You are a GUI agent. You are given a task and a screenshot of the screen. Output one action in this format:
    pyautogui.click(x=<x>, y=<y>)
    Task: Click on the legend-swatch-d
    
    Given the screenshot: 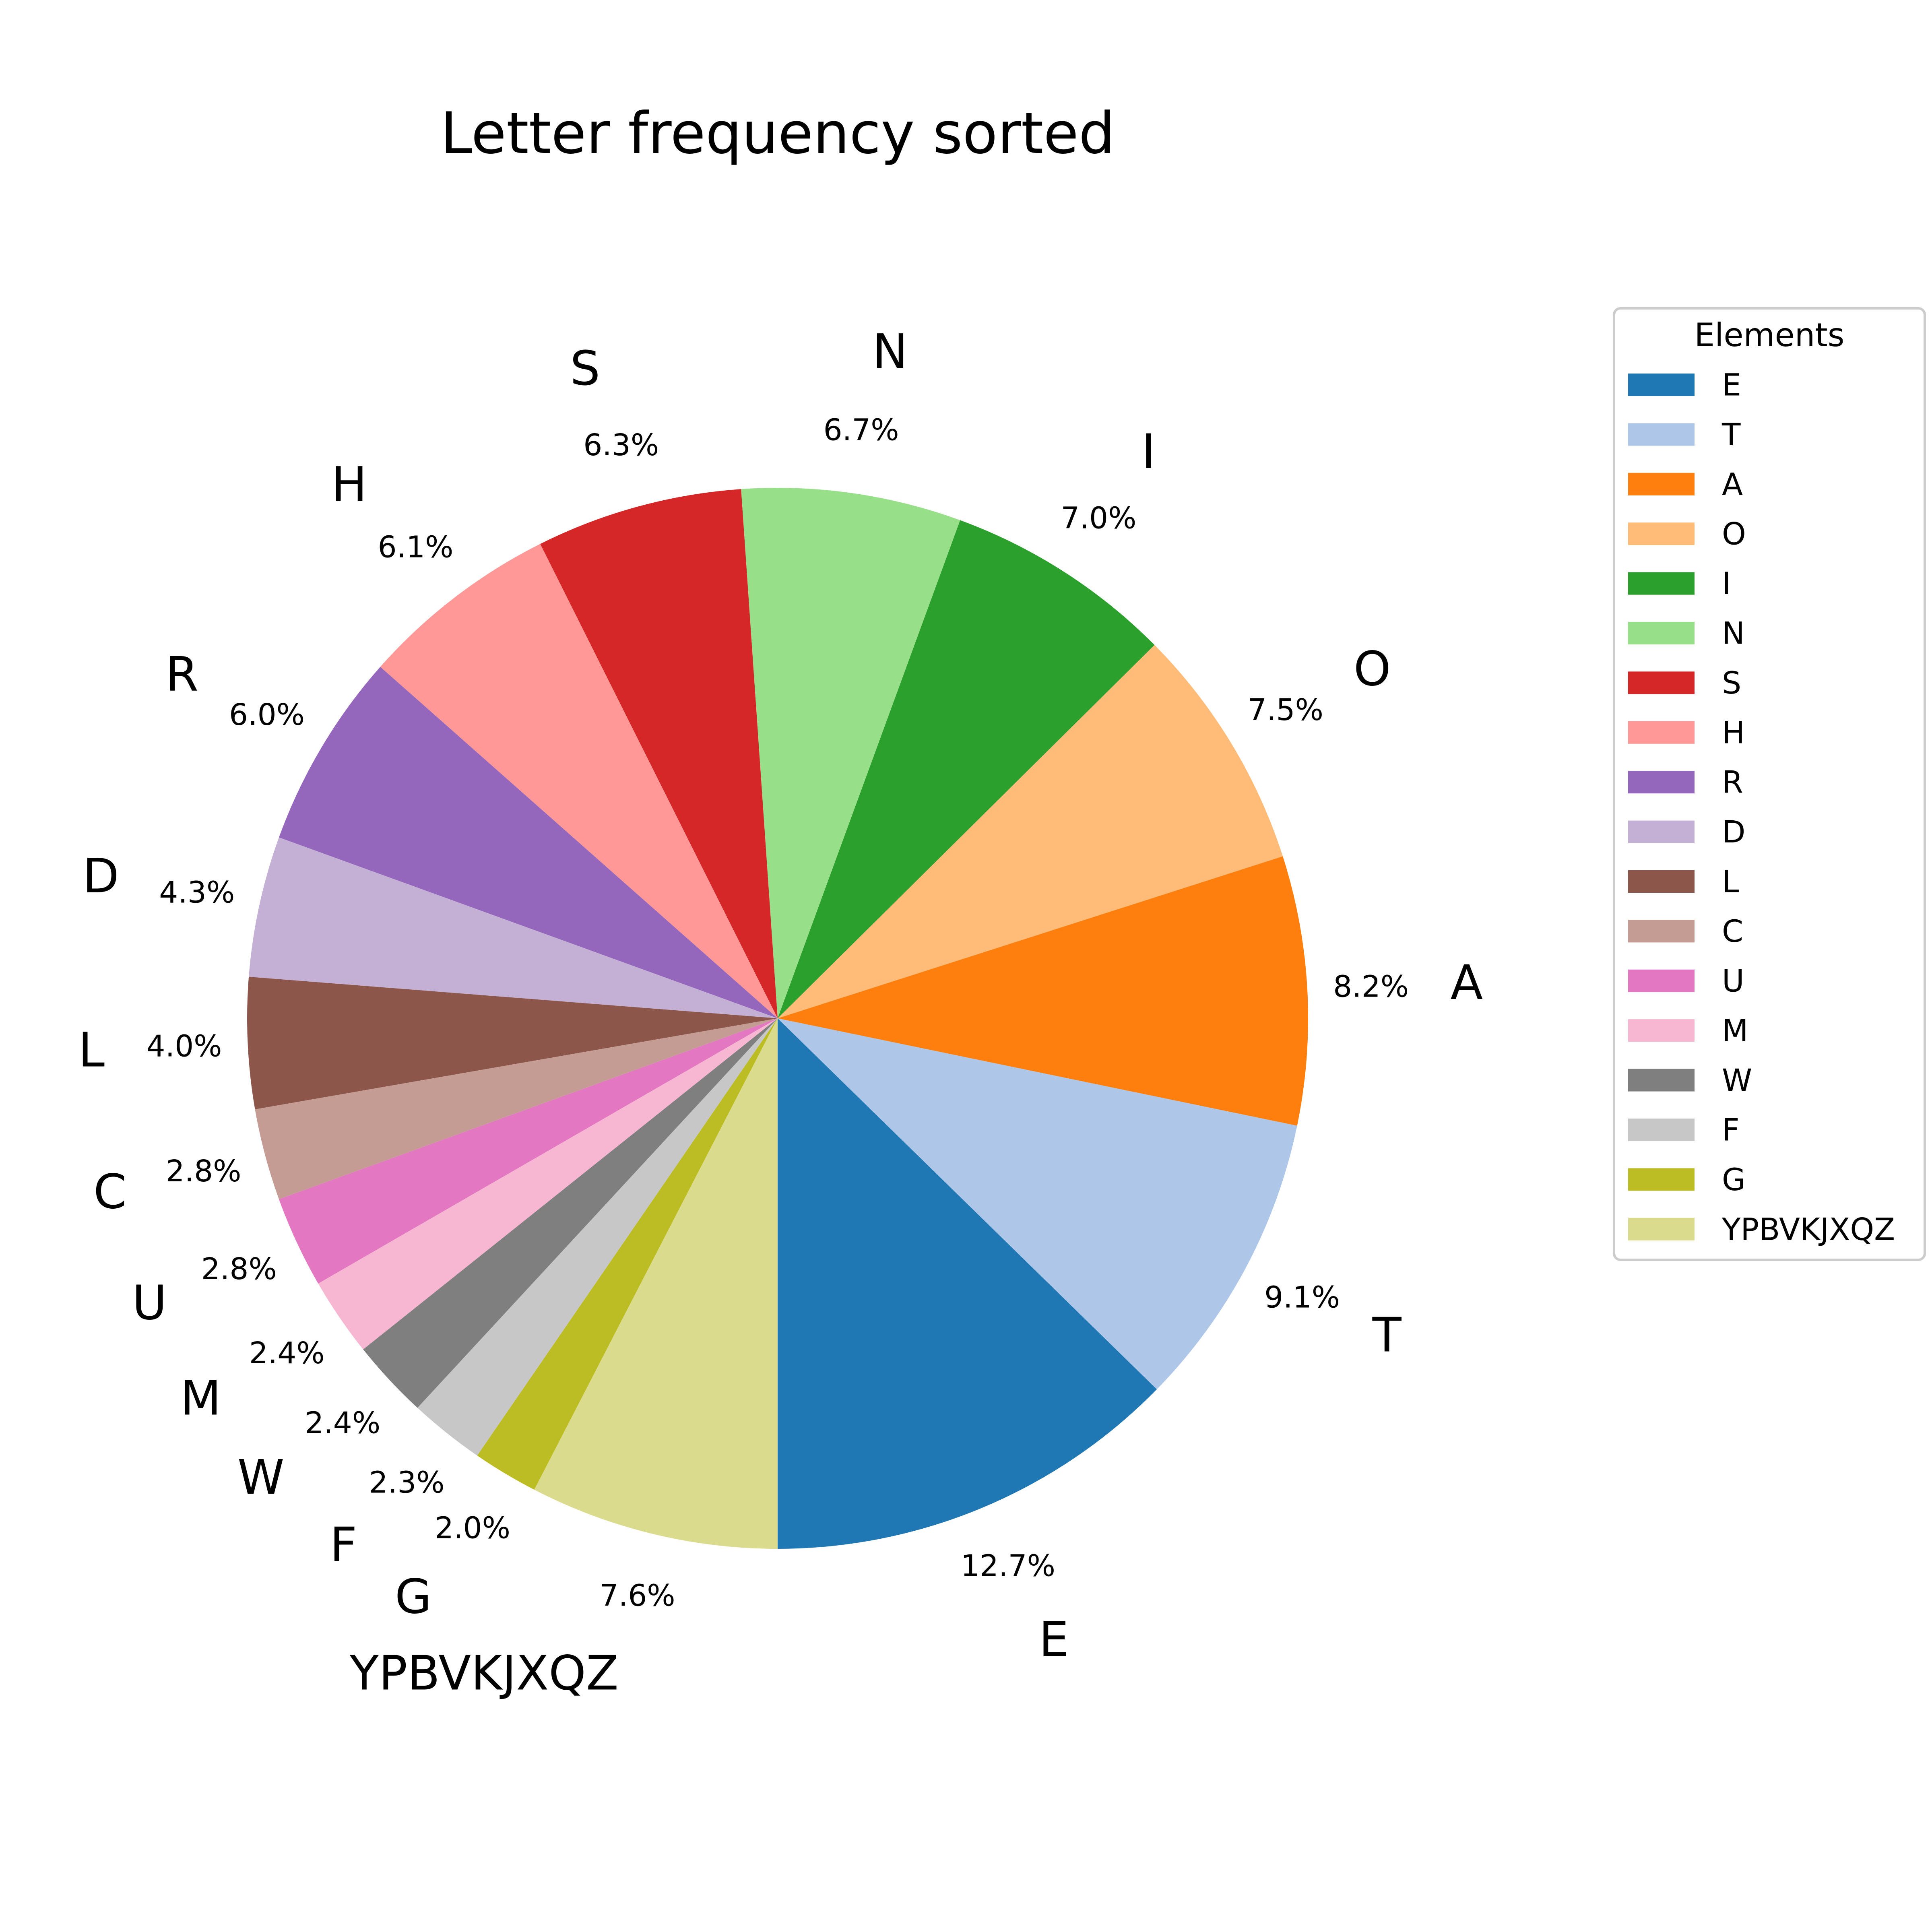 What is the action you would take?
    pyautogui.click(x=1661, y=831)
    